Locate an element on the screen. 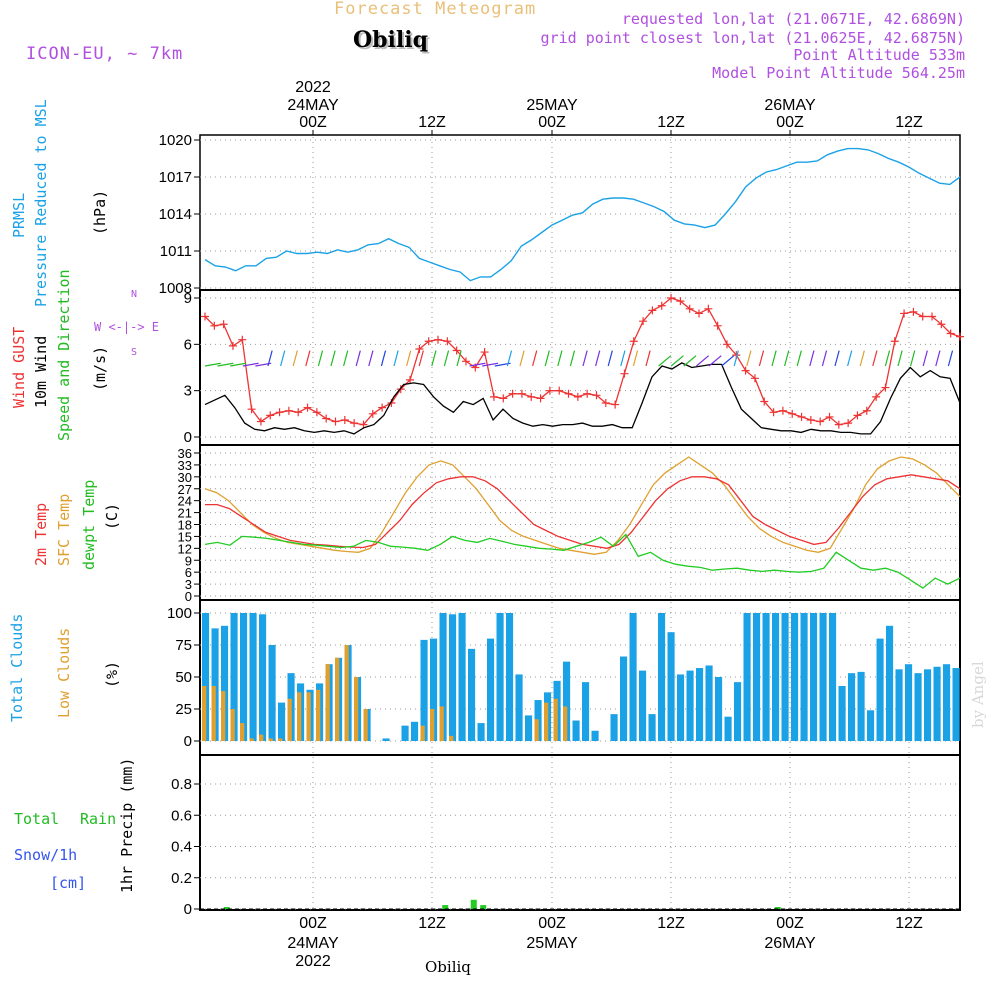 This screenshot has width=1000, height=1000. p1-label-unit: (hPa) is located at coordinates (100, 212).